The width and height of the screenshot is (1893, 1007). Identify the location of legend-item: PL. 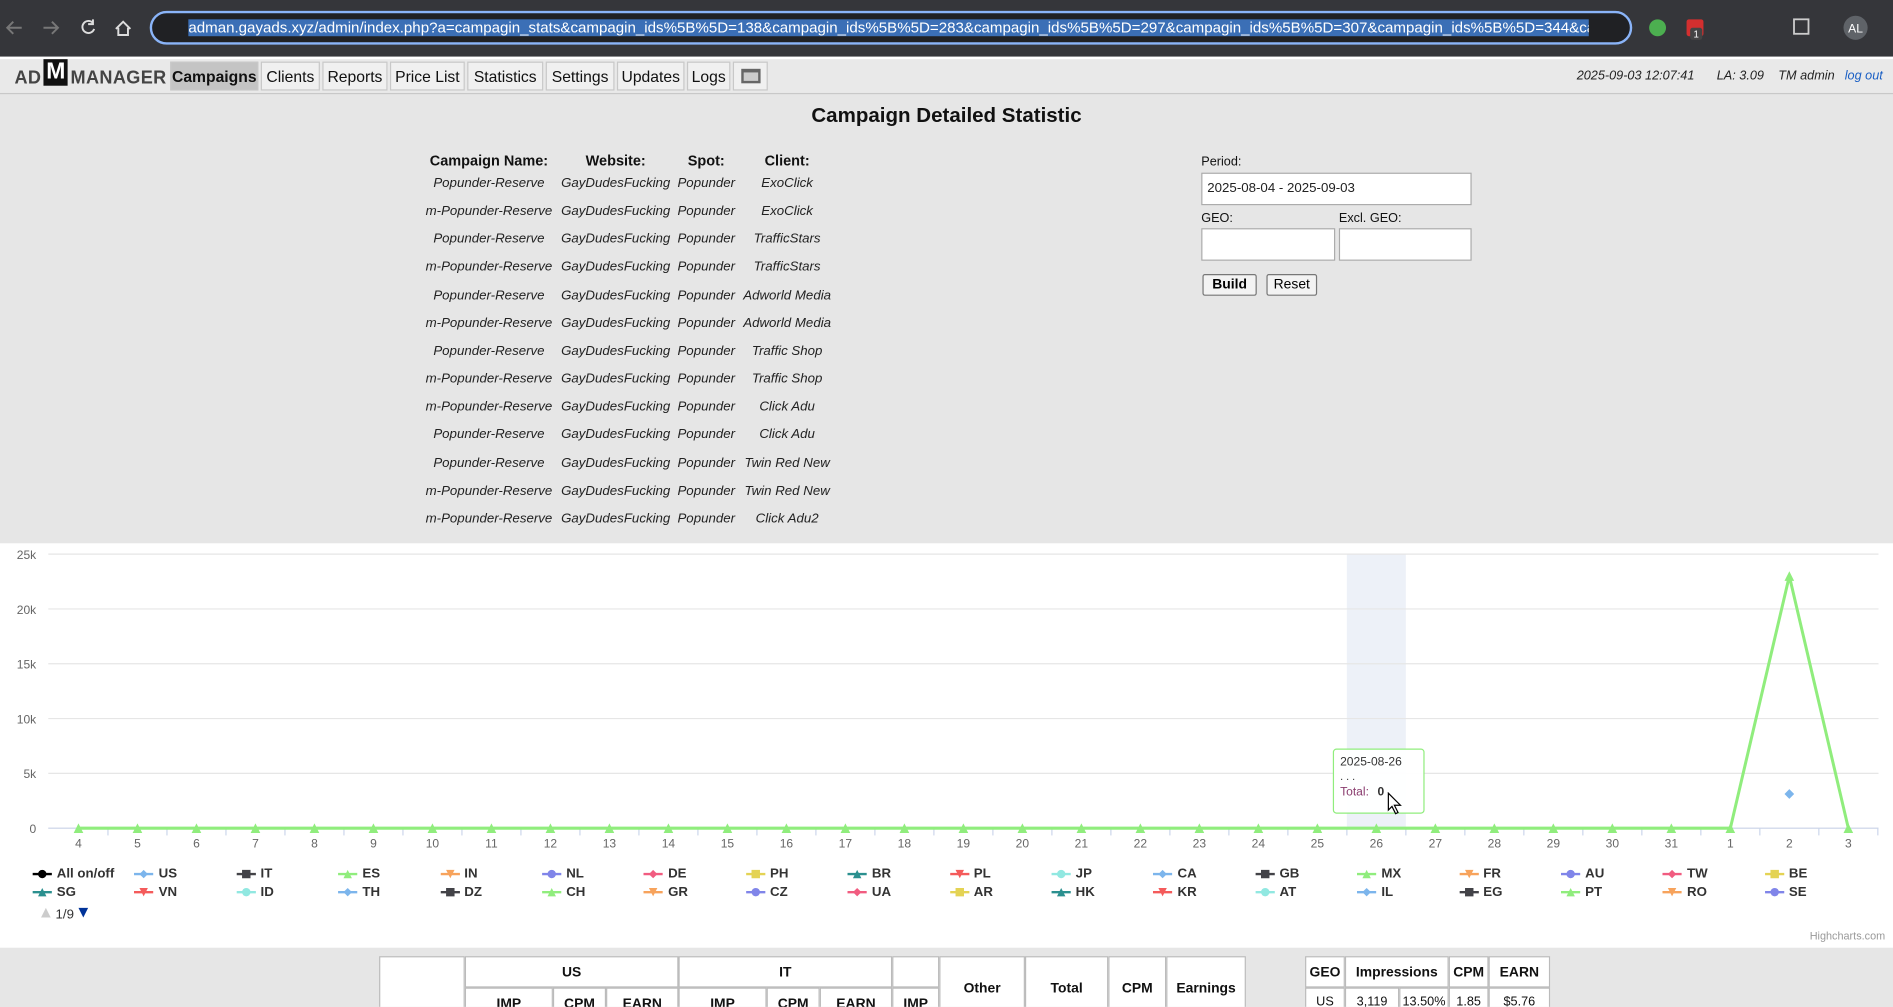
(970, 875).